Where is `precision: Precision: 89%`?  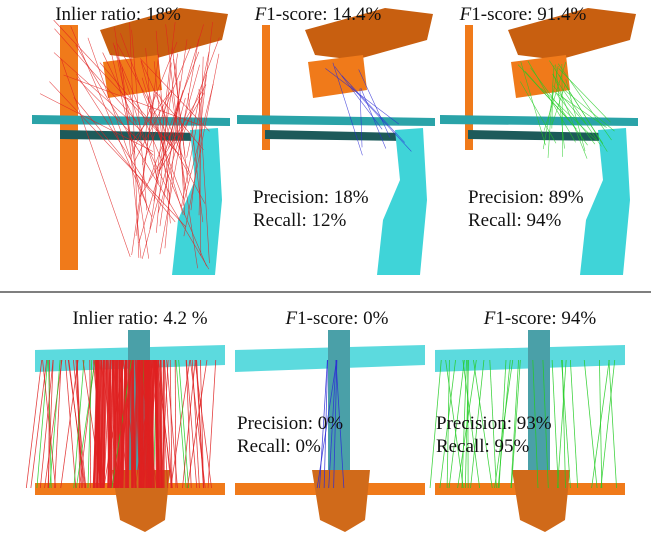
precision: Precision: 89% is located at coordinates (526, 197).